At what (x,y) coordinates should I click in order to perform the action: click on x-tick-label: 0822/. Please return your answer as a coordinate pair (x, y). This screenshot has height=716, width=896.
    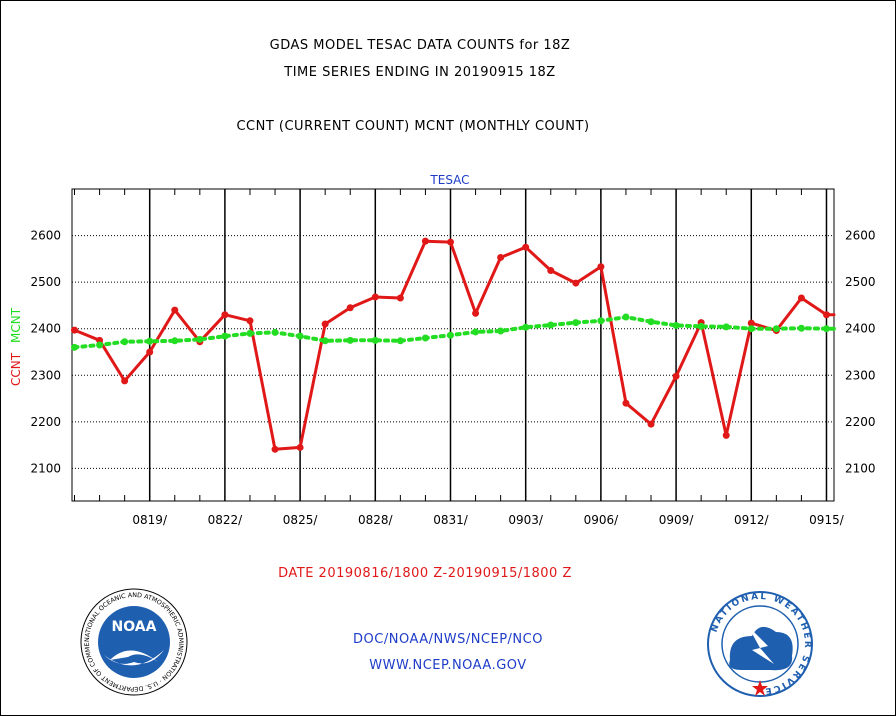
    Looking at the image, I should click on (226, 520).